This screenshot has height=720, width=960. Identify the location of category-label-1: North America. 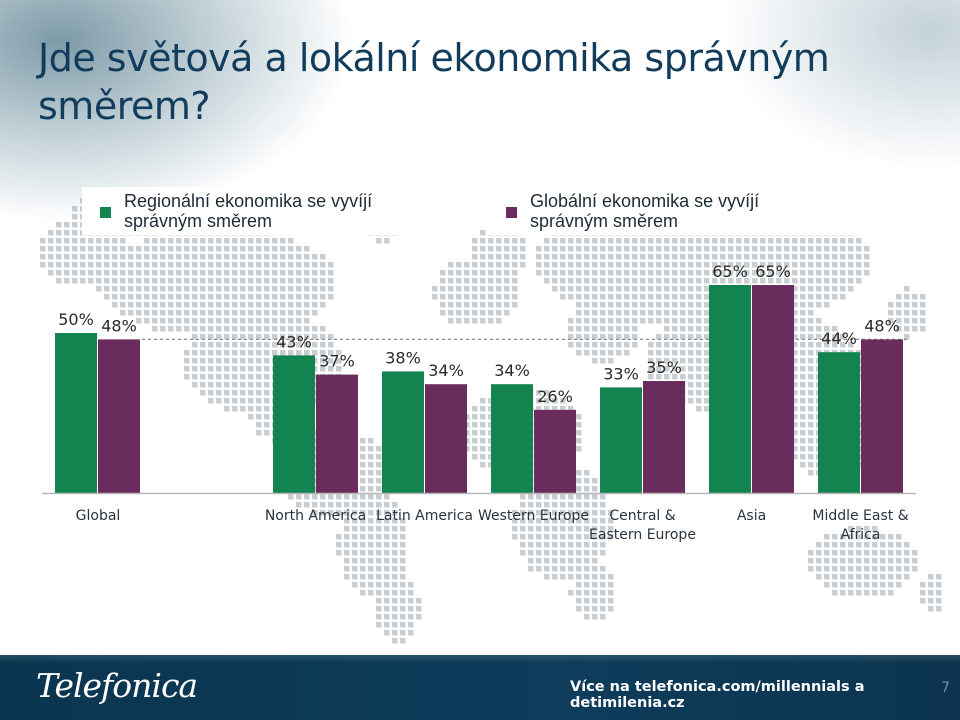
(315, 516).